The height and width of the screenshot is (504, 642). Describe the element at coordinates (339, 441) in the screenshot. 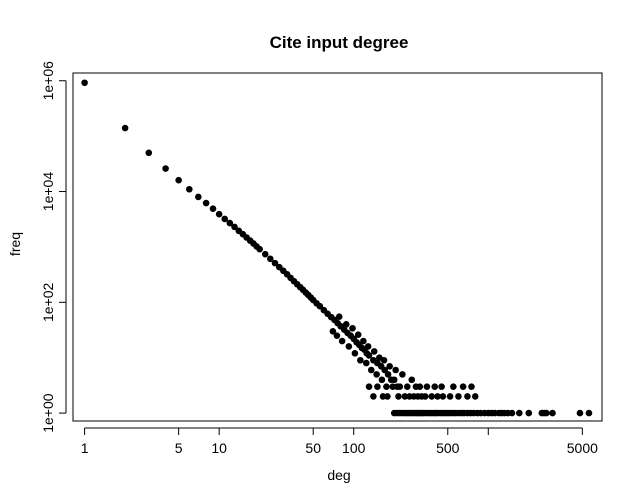

I see `x-axis: 1 5 10 50 100 500 5000` at that location.